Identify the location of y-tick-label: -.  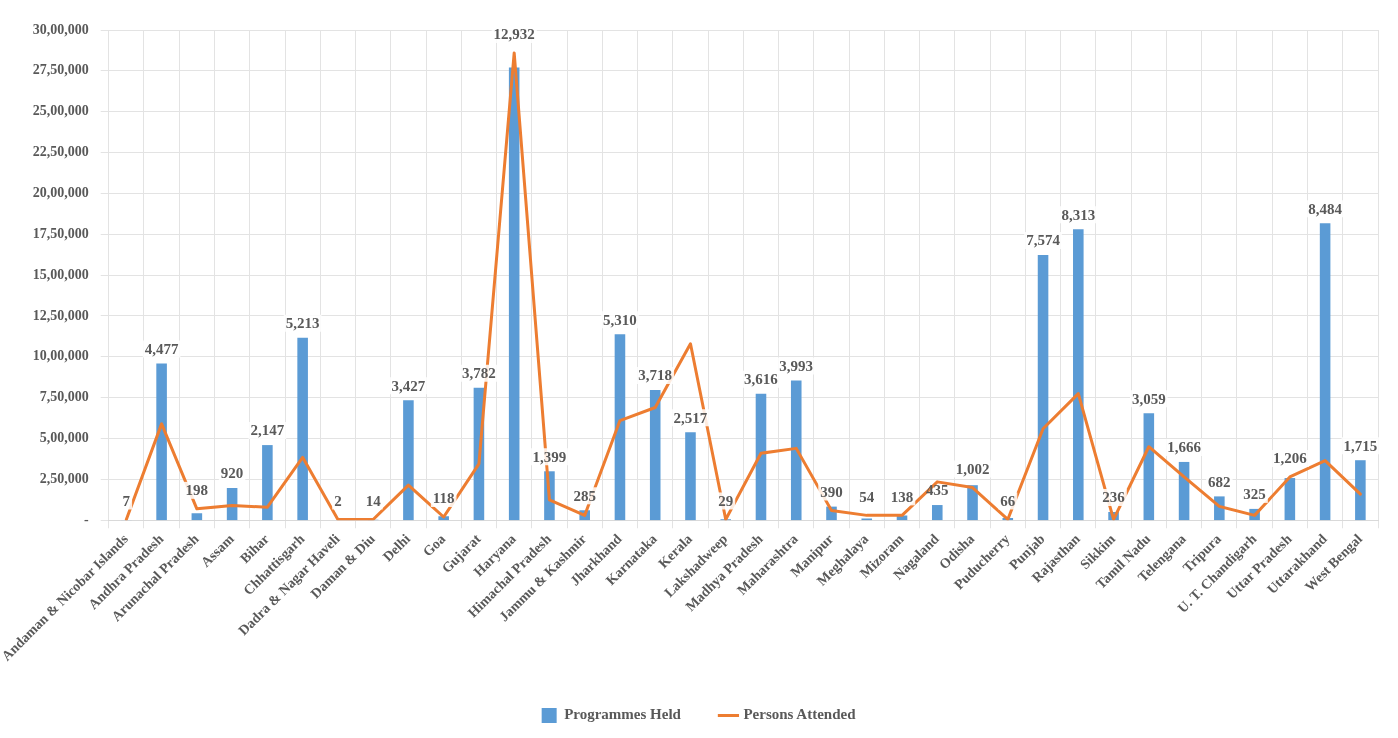
(87, 519).